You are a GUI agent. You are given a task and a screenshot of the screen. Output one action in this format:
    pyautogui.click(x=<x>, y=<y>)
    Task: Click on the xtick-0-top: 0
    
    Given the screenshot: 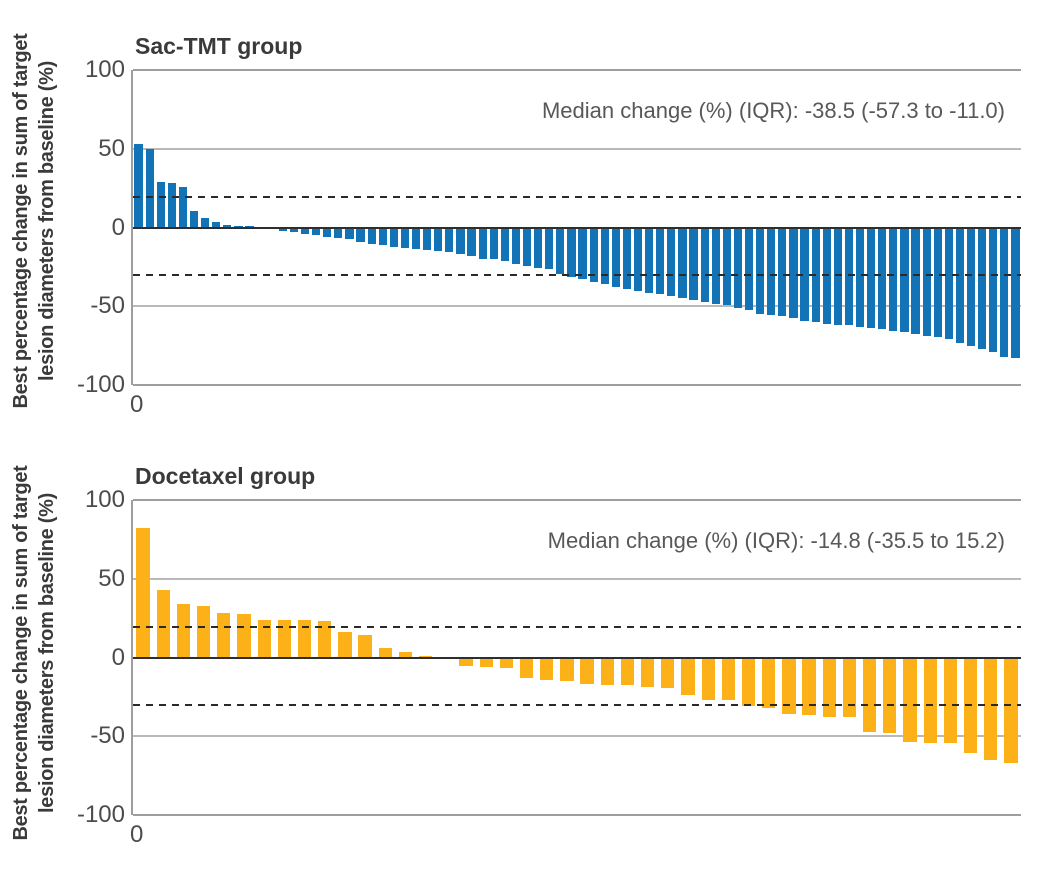 What is the action you would take?
    pyautogui.click(x=137, y=404)
    